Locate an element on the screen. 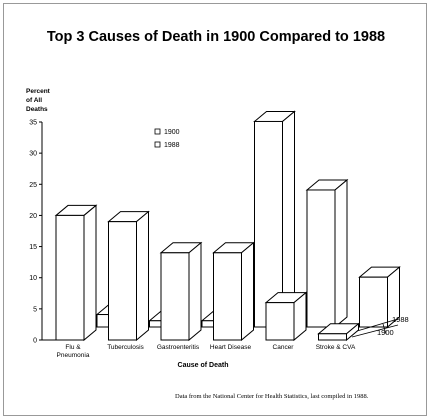 The image size is (432, 420). y-tick-label: 30 is located at coordinates (33, 154).